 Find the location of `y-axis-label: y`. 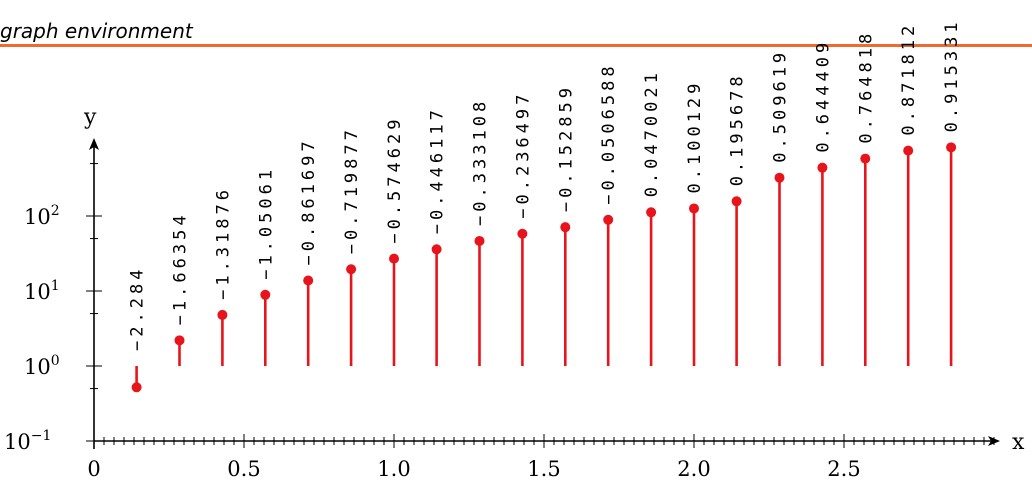

y-axis-label: y is located at coordinates (90, 117).